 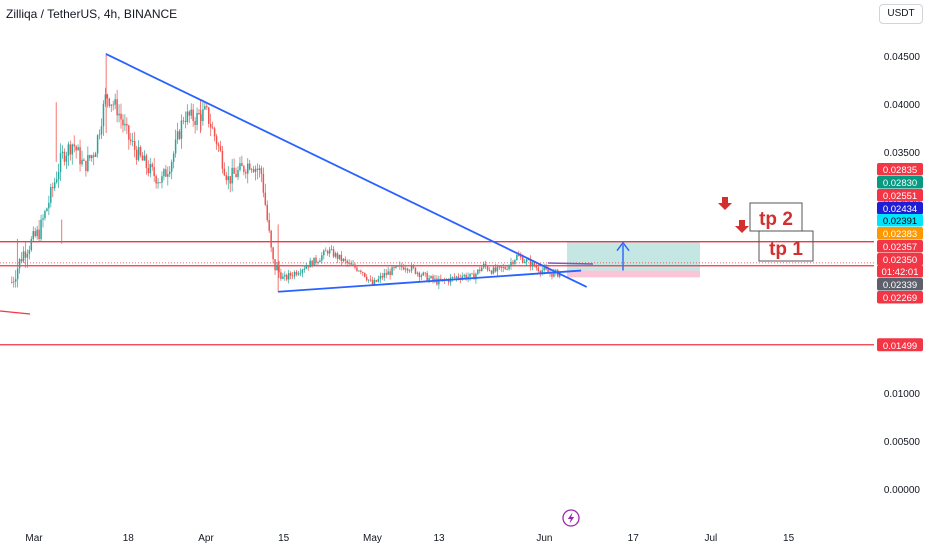 I want to click on lightning-icon, so click(x=571, y=518).